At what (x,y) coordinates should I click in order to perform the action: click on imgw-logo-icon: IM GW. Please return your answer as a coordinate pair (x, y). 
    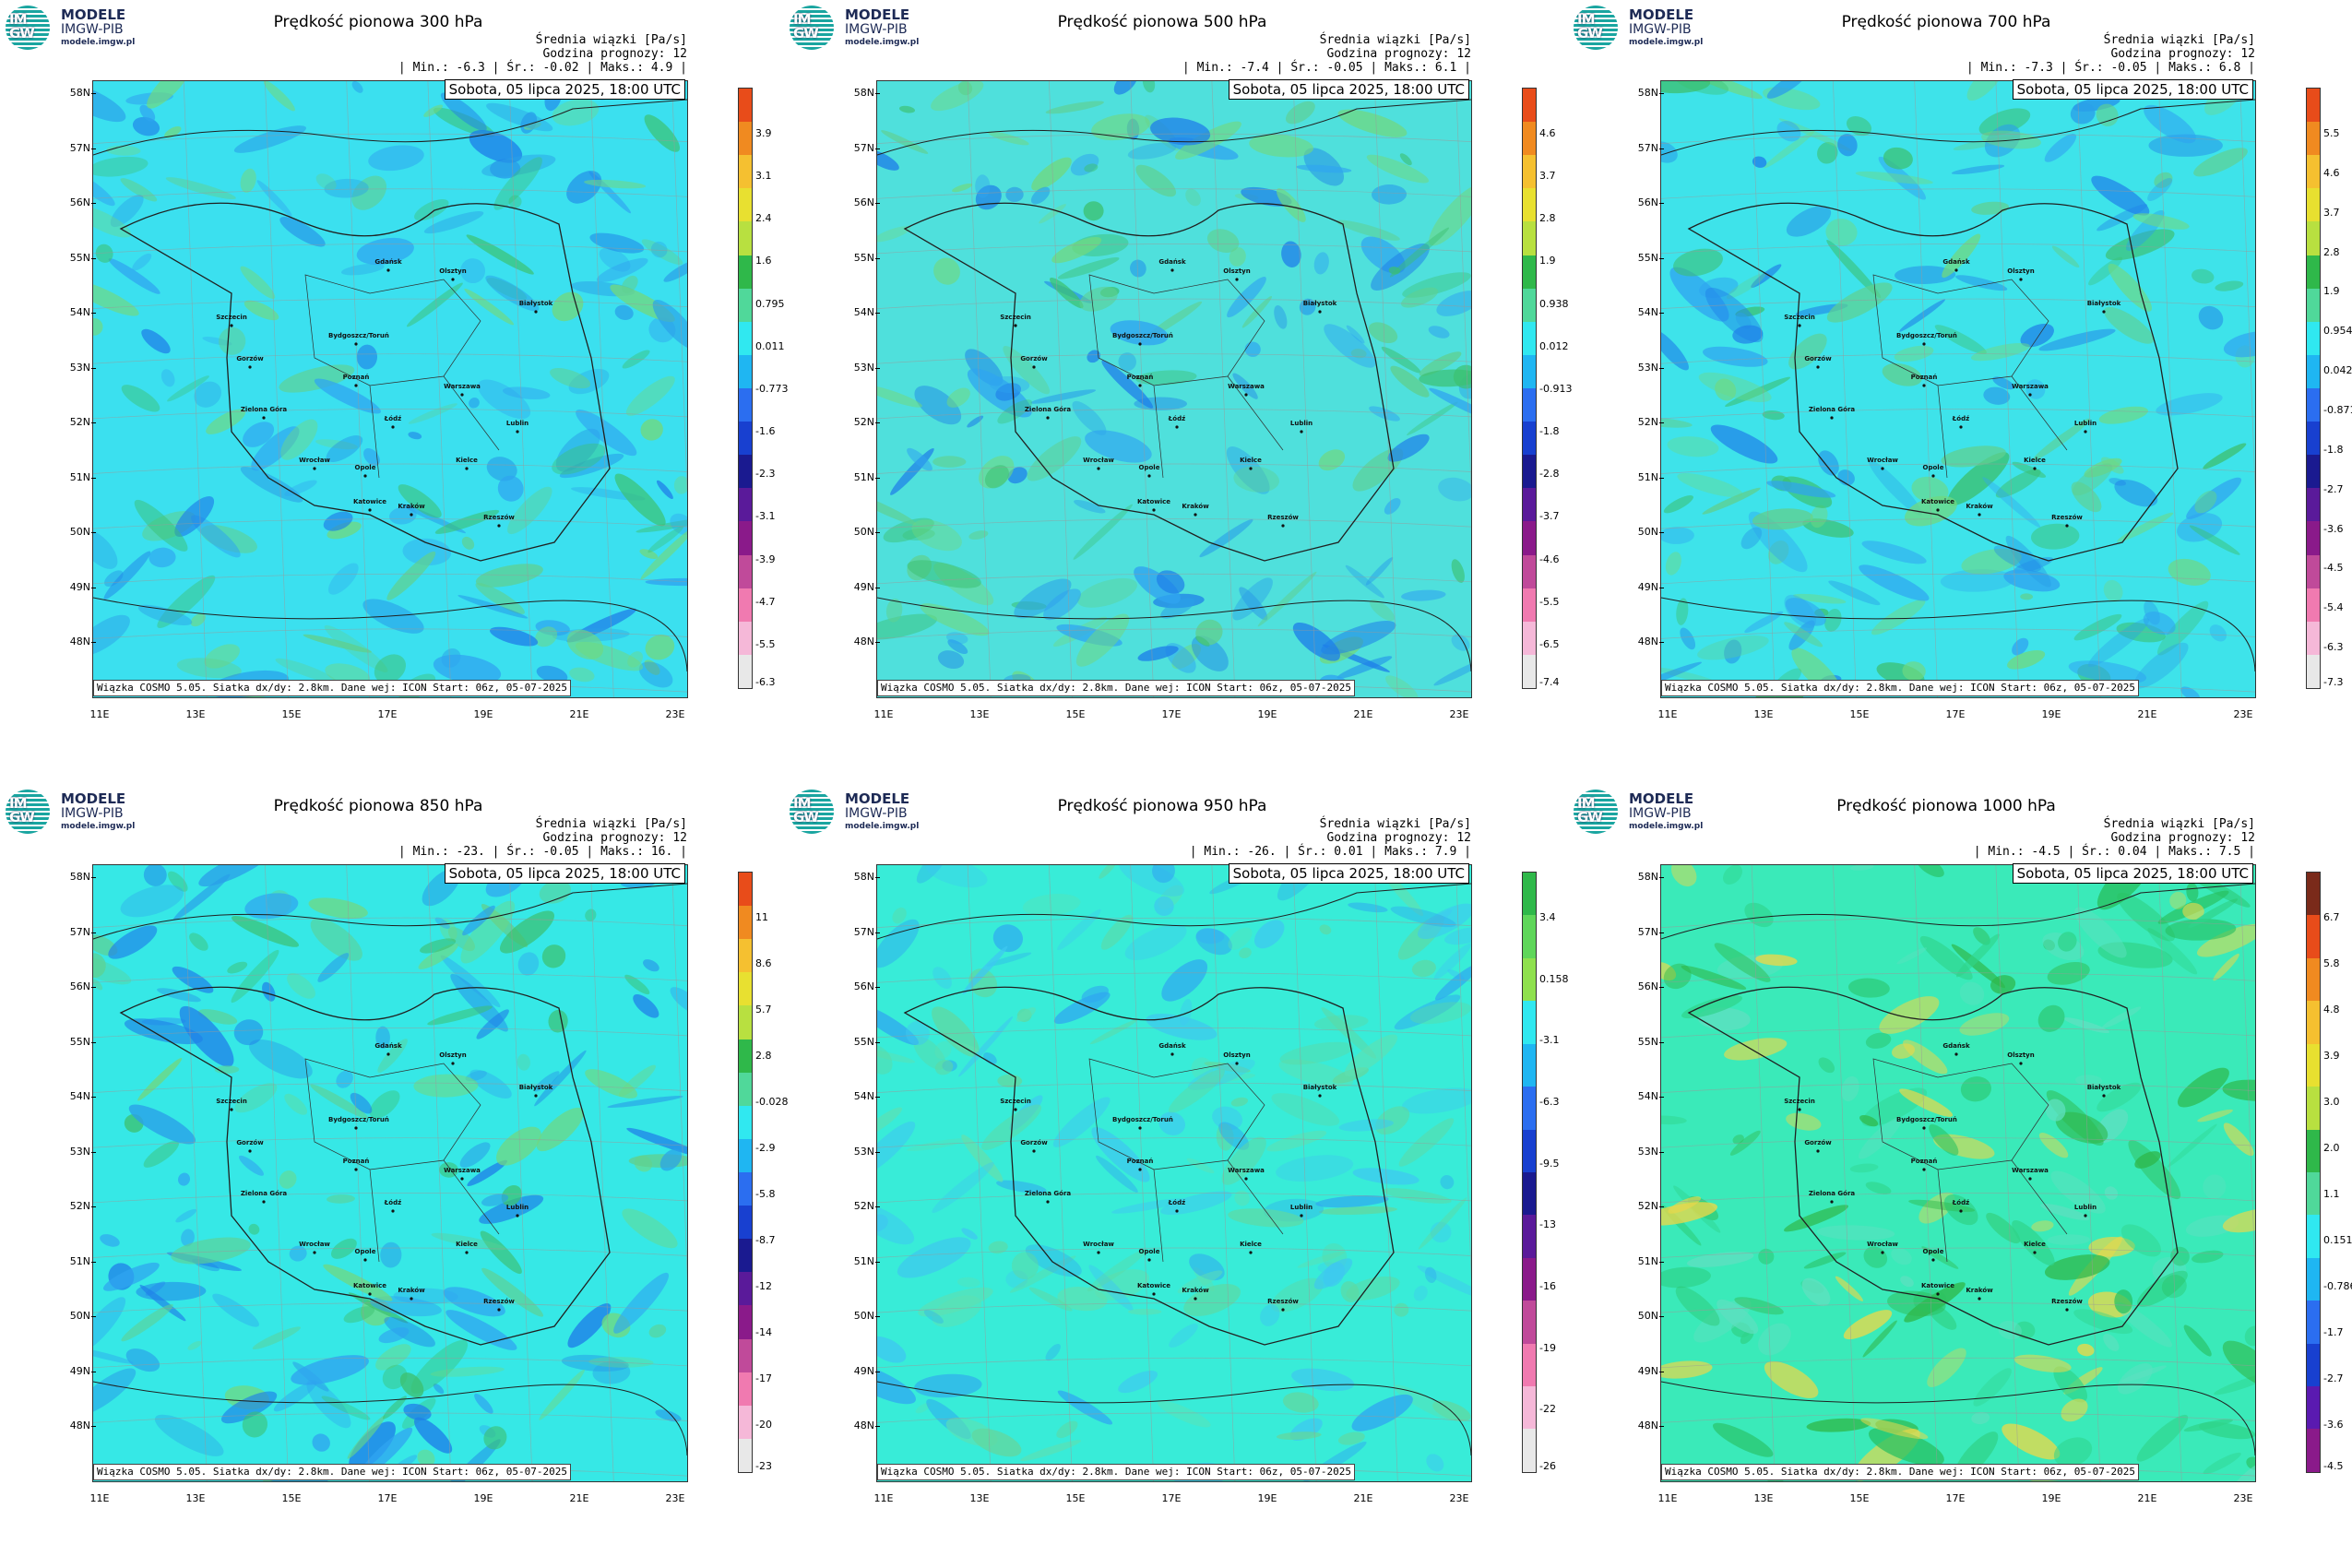
    Looking at the image, I should click on (1596, 28).